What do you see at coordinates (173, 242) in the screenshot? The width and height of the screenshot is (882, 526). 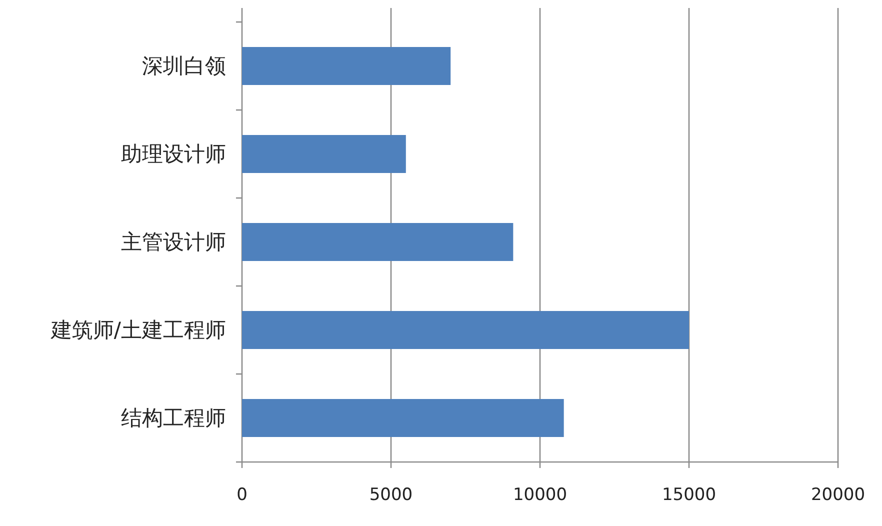 I see `y-tick-label: 主管设计师` at bounding box center [173, 242].